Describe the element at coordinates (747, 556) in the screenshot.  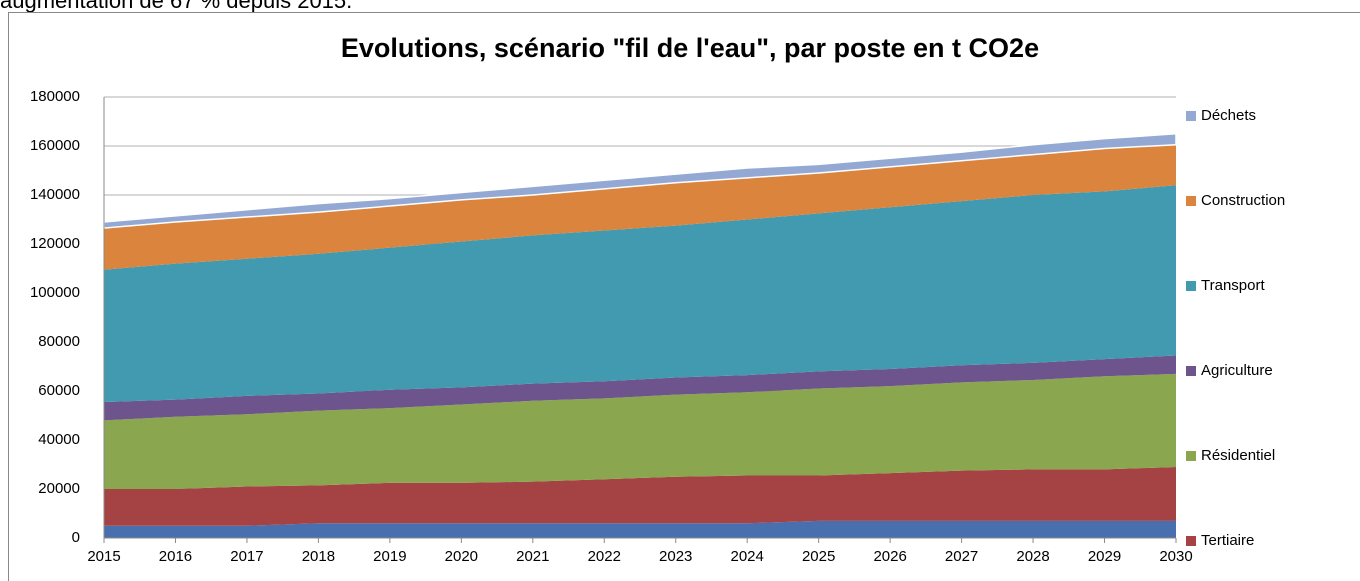
I see `x-tick-label: 2024` at that location.